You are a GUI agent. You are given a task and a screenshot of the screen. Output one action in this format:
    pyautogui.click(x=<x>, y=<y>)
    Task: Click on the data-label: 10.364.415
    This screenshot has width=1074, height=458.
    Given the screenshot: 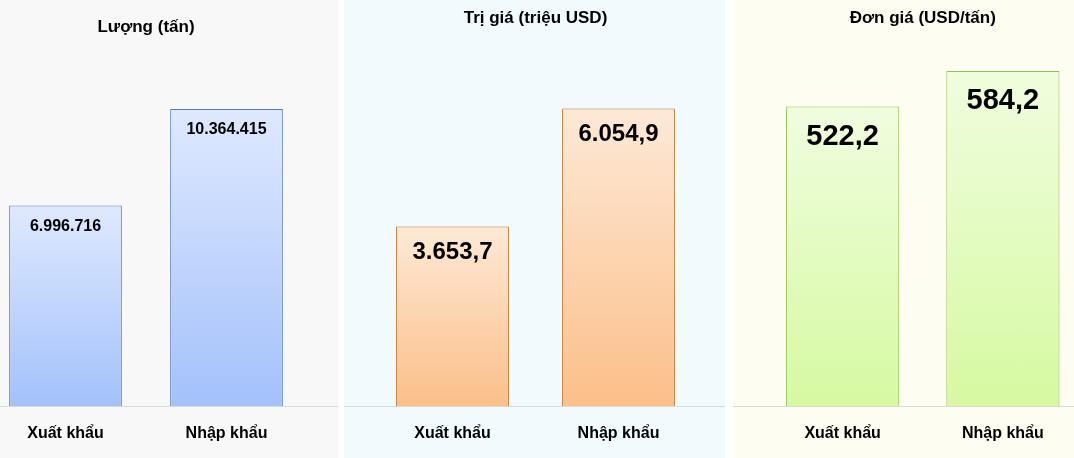 What is the action you would take?
    pyautogui.click(x=226, y=129)
    